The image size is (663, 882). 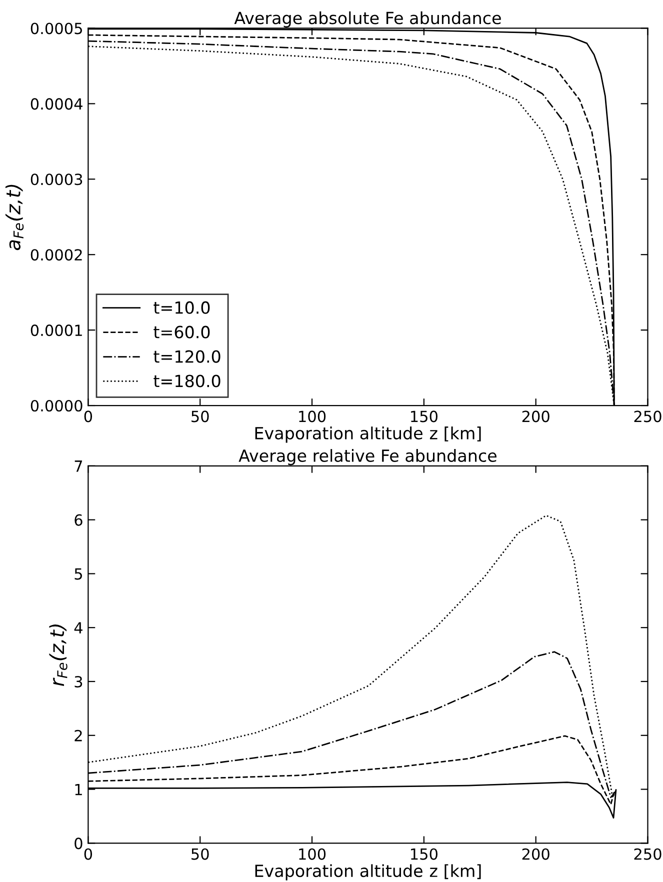 What do you see at coordinates (14, 217) in the screenshot?
I see `y-axis-title: a$_{Fe}$(z,t)` at bounding box center [14, 217].